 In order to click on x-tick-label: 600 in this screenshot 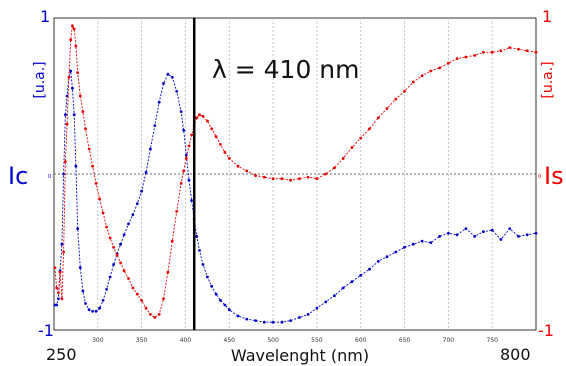, I will do `click(361, 340)`.